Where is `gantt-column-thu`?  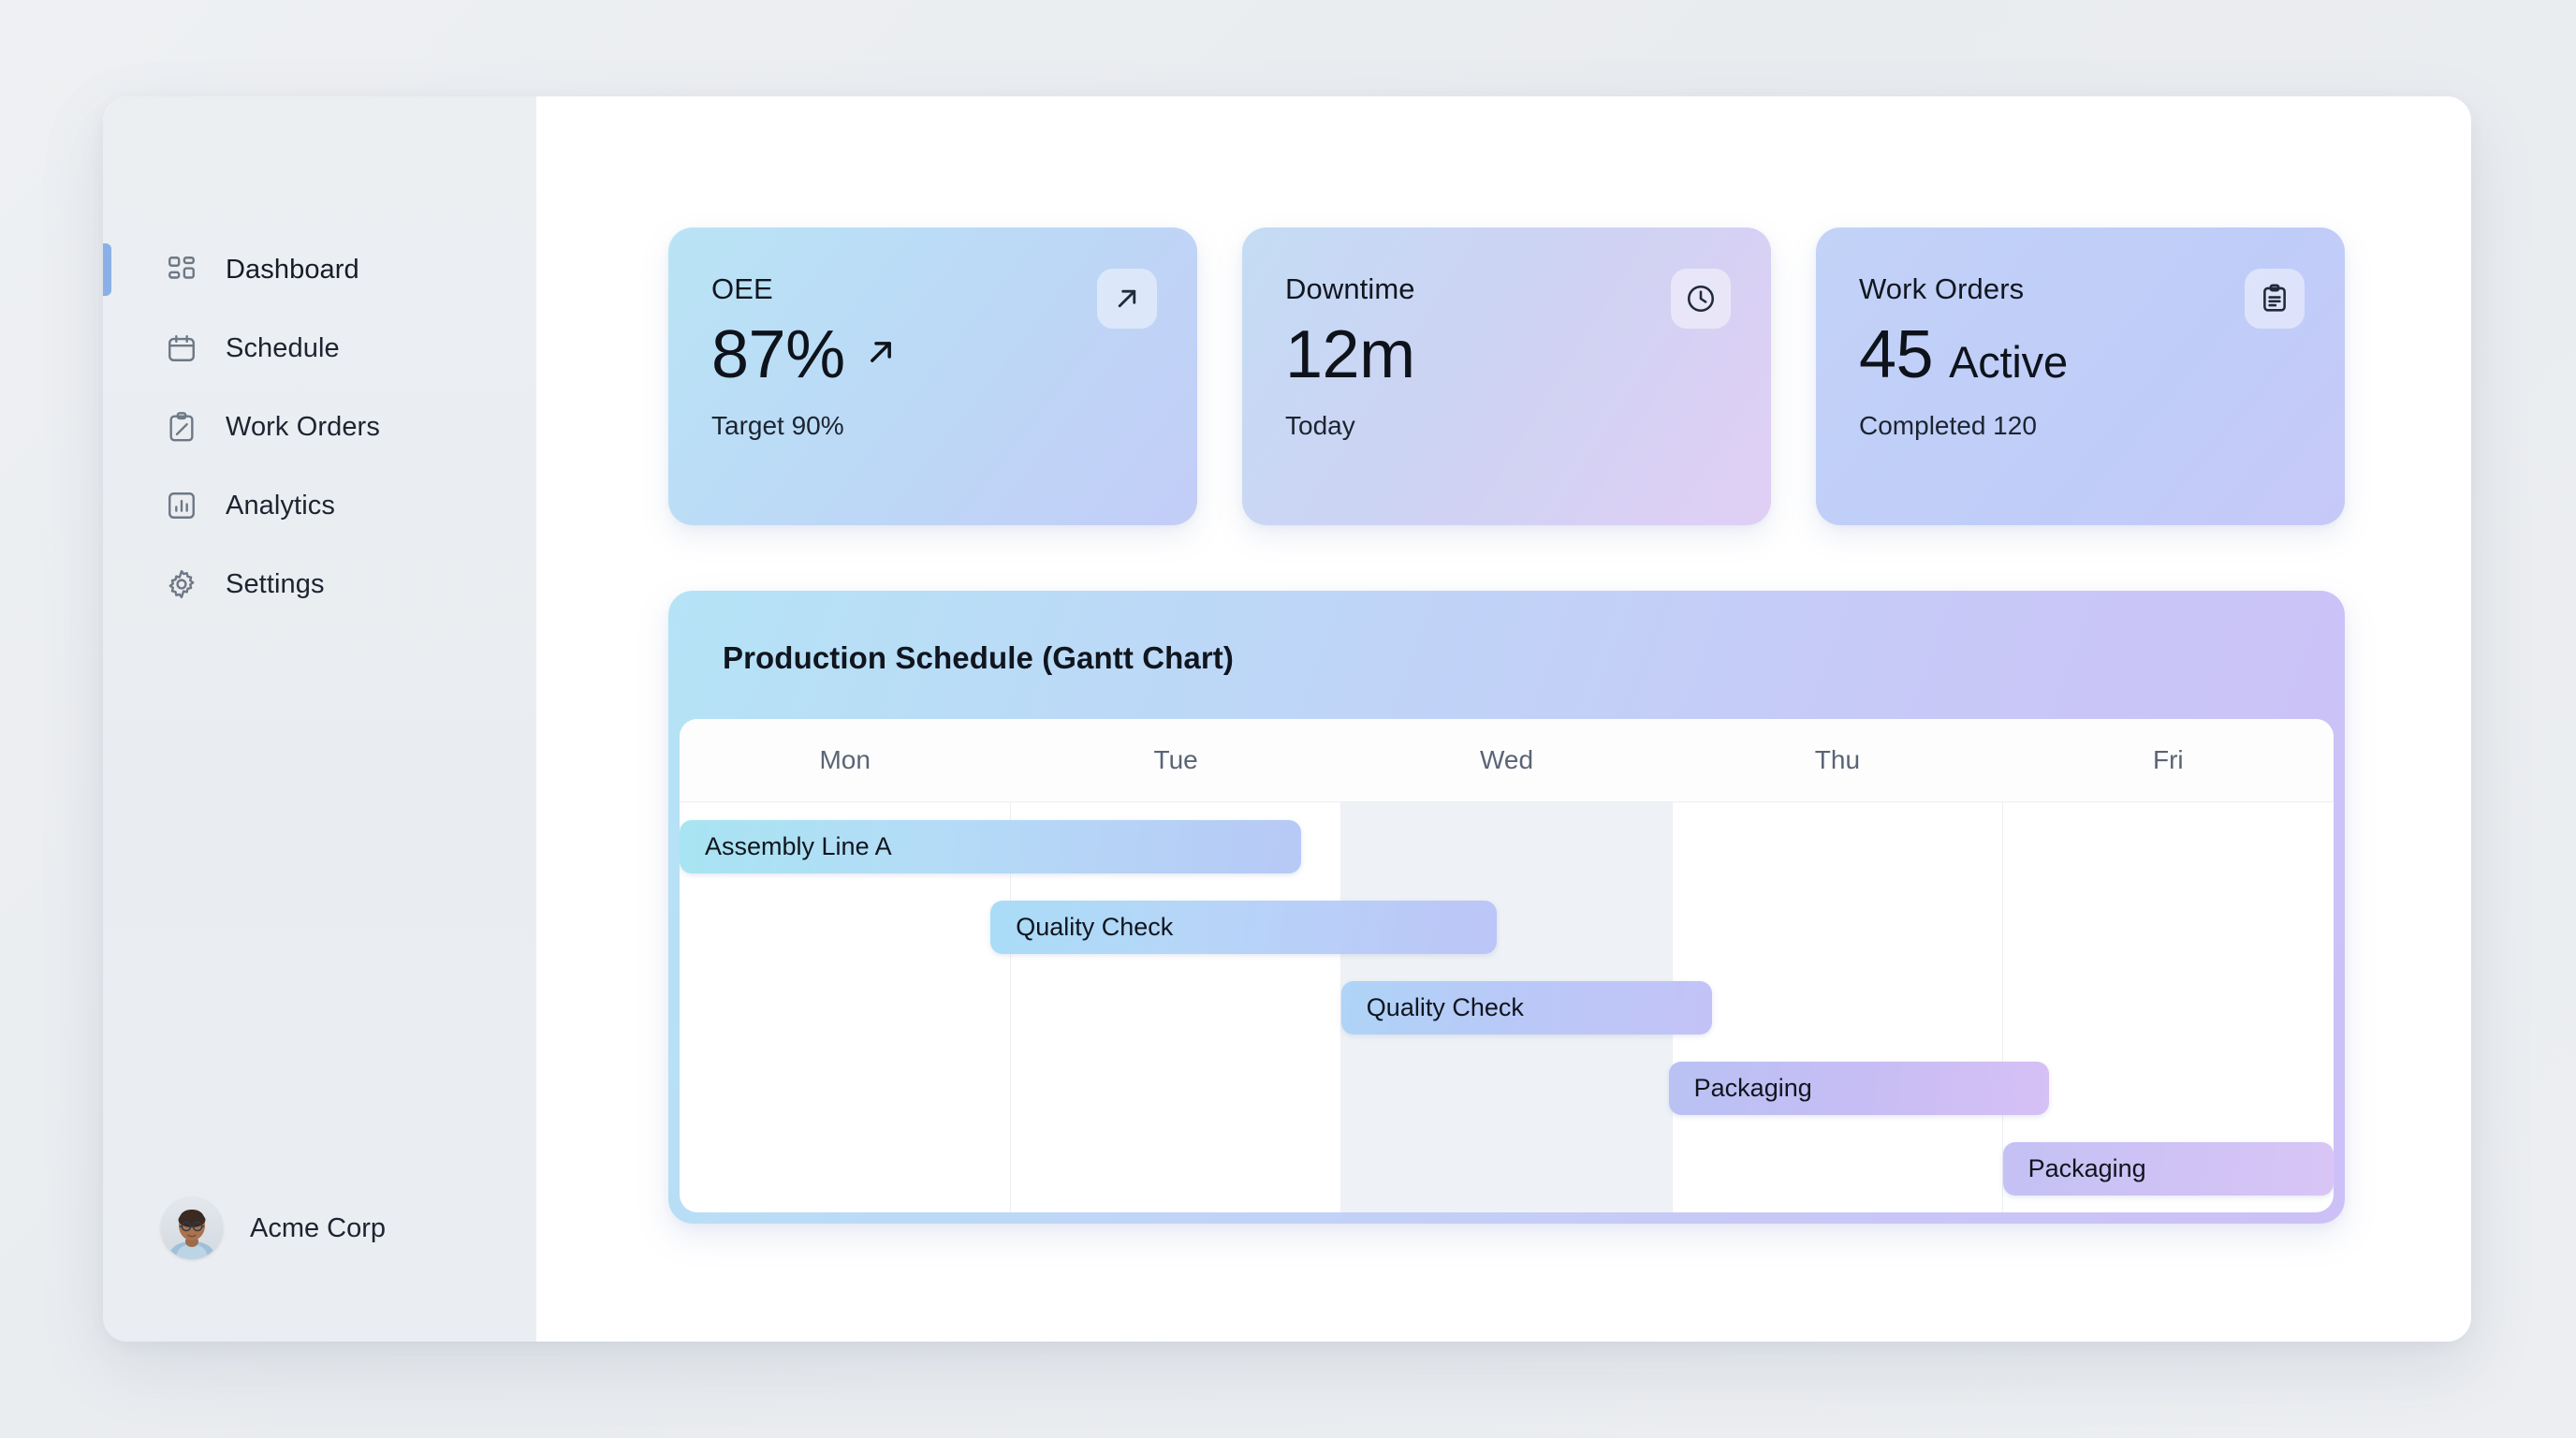 gantt-column-thu is located at coordinates (1838, 1007).